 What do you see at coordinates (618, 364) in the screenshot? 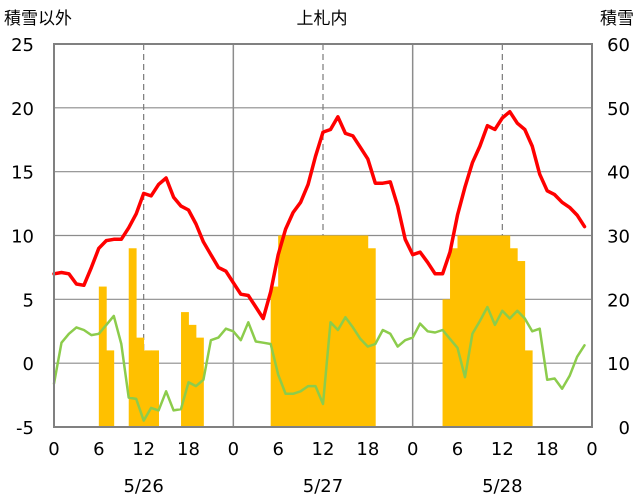
I see `right-tick-label: 10` at bounding box center [618, 364].